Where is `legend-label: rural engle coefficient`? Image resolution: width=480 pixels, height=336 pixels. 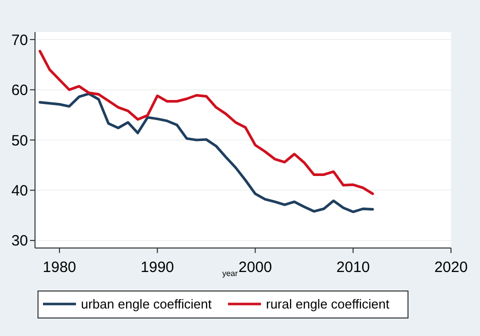 legend-label: rural engle coefficient is located at coordinates (328, 304).